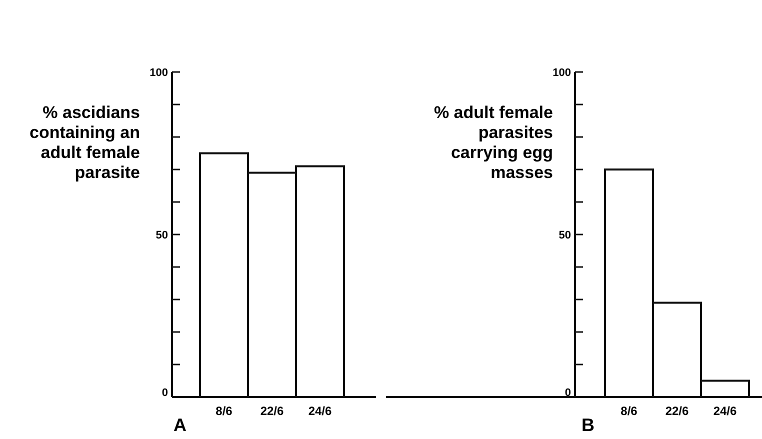 Image resolution: width=762 pixels, height=439 pixels. I want to click on text: A, so click(180, 425).